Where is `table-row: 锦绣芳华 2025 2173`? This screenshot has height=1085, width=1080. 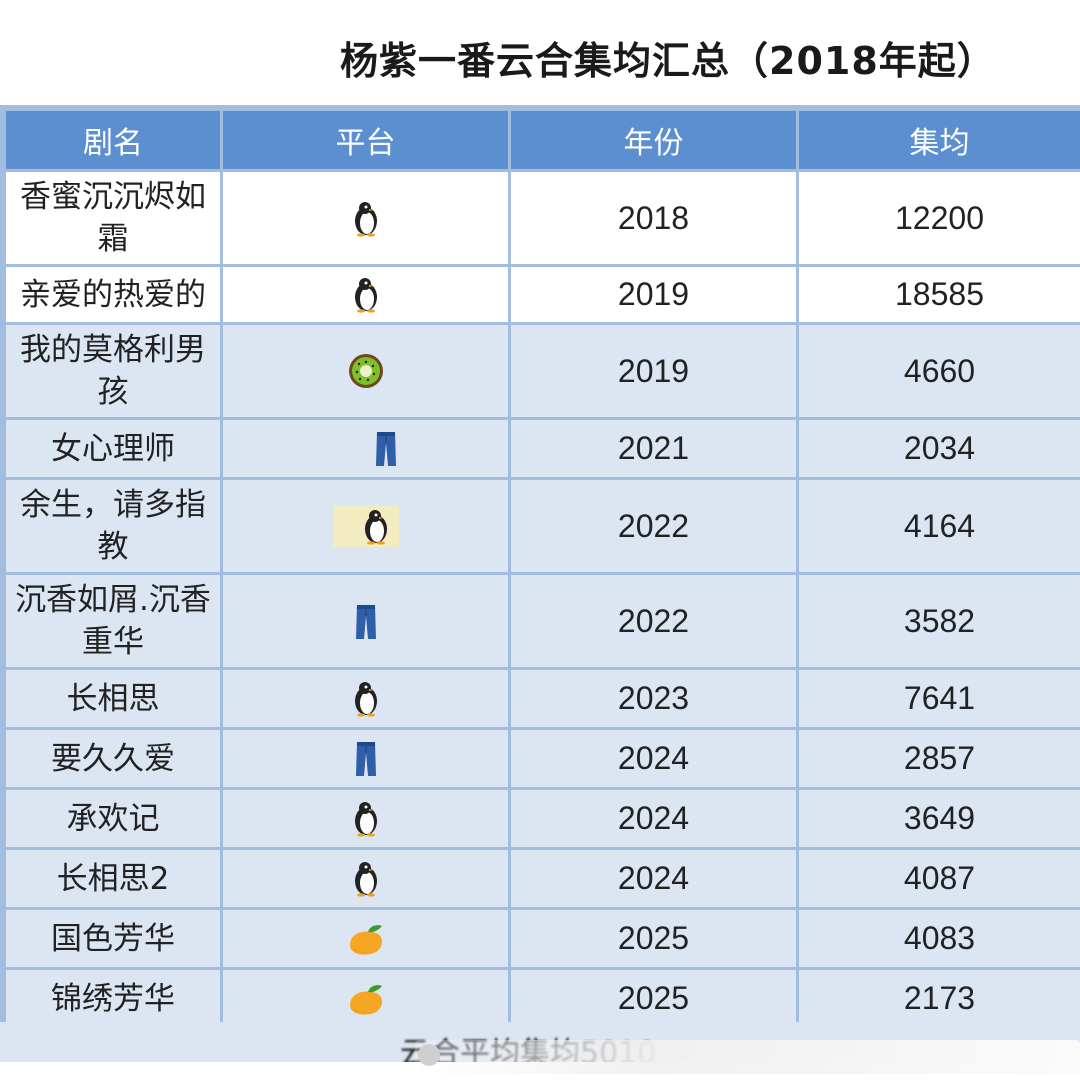
table-row: 锦绣芳华 2025 2173 is located at coordinates (541, 998).